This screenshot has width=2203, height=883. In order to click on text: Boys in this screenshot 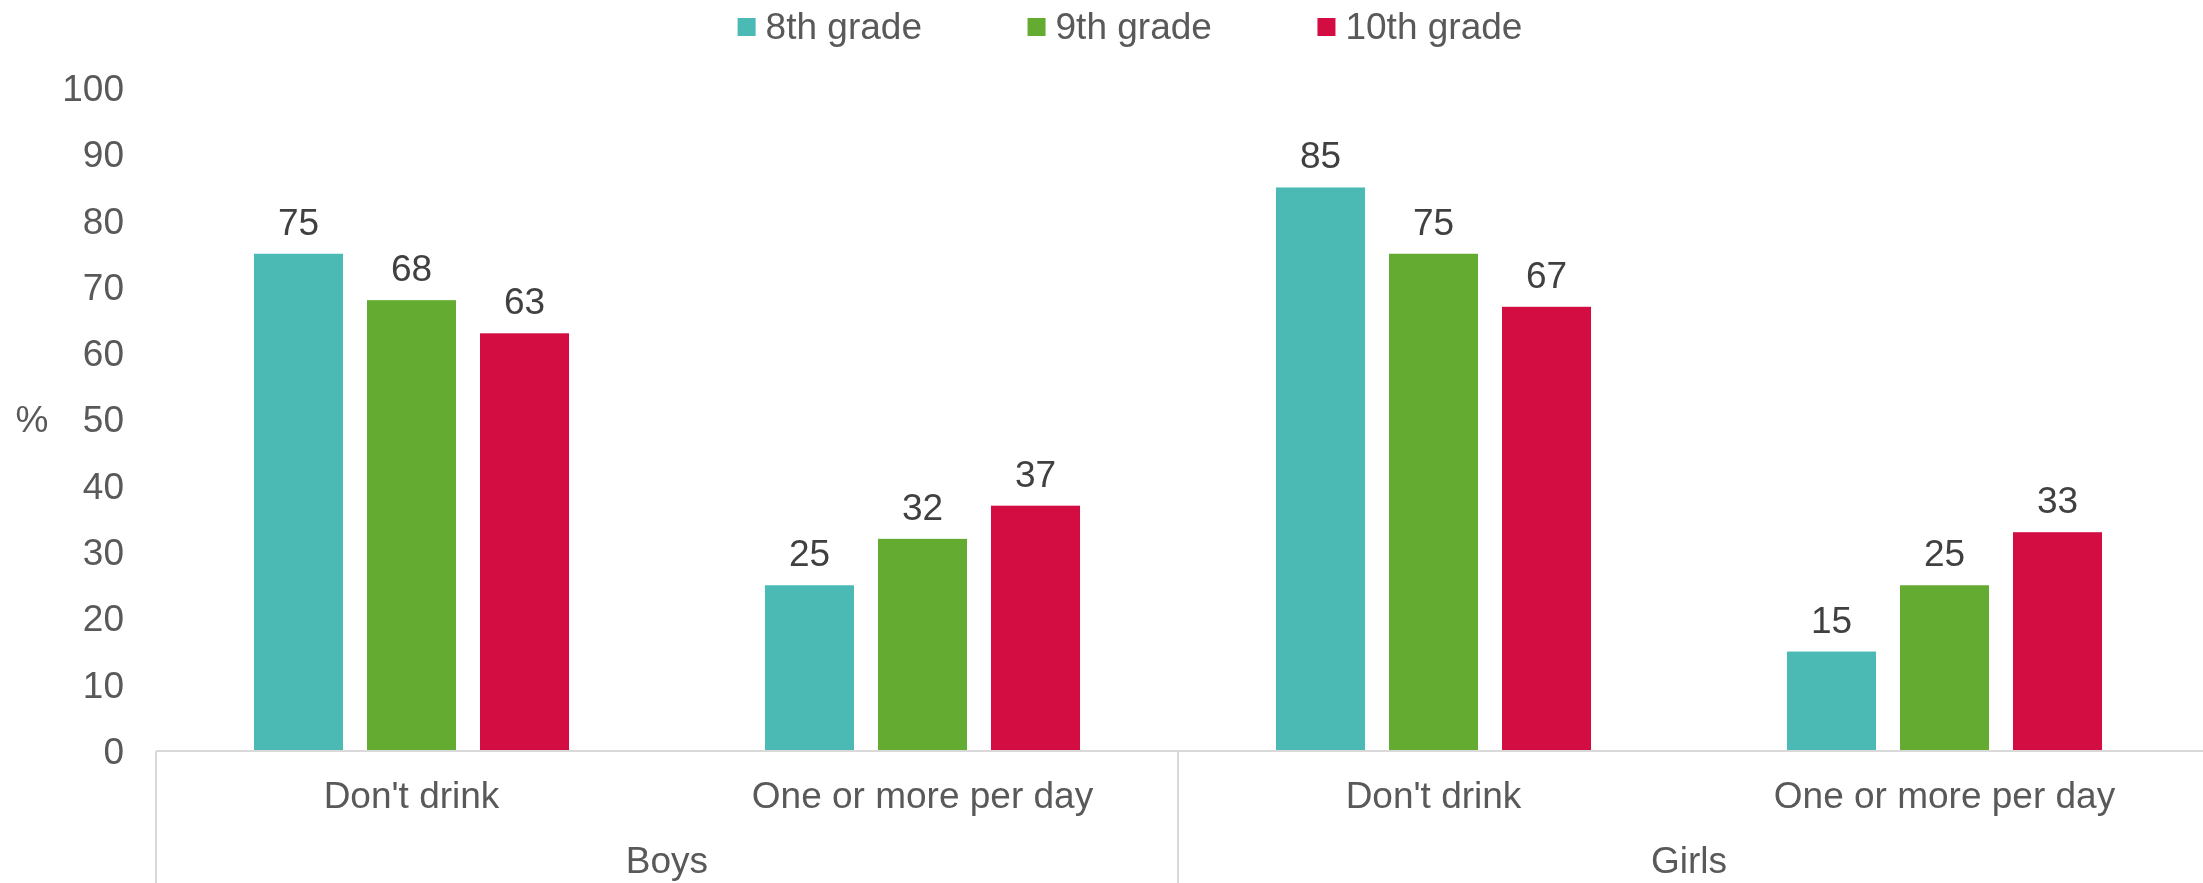, I will do `click(667, 860)`.